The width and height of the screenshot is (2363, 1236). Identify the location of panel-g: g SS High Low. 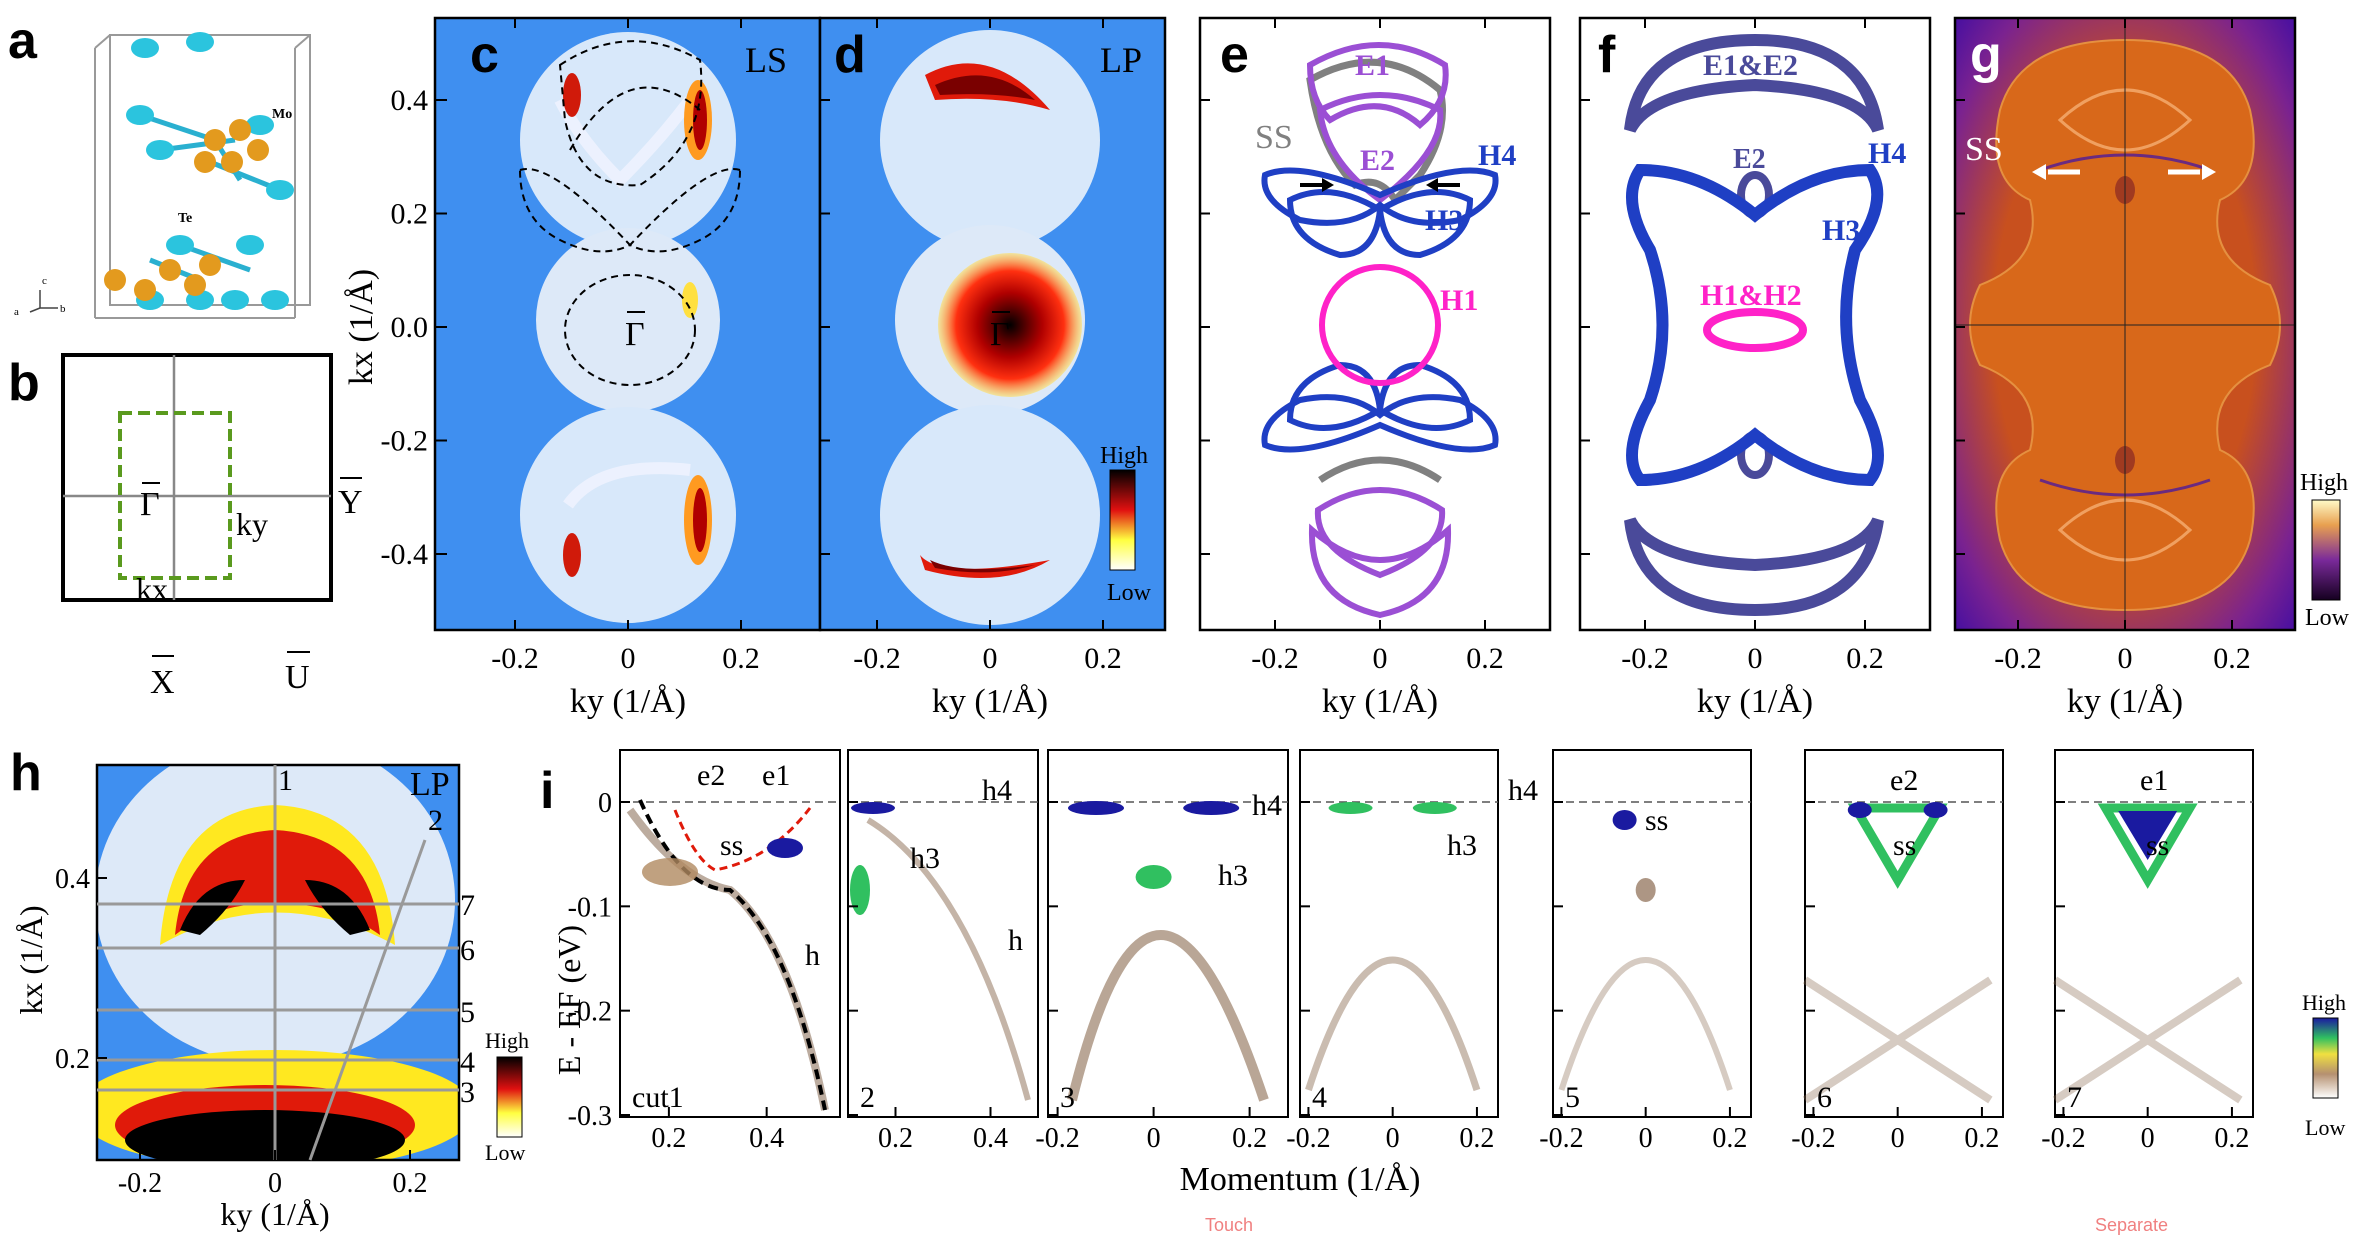
(2151, 324).